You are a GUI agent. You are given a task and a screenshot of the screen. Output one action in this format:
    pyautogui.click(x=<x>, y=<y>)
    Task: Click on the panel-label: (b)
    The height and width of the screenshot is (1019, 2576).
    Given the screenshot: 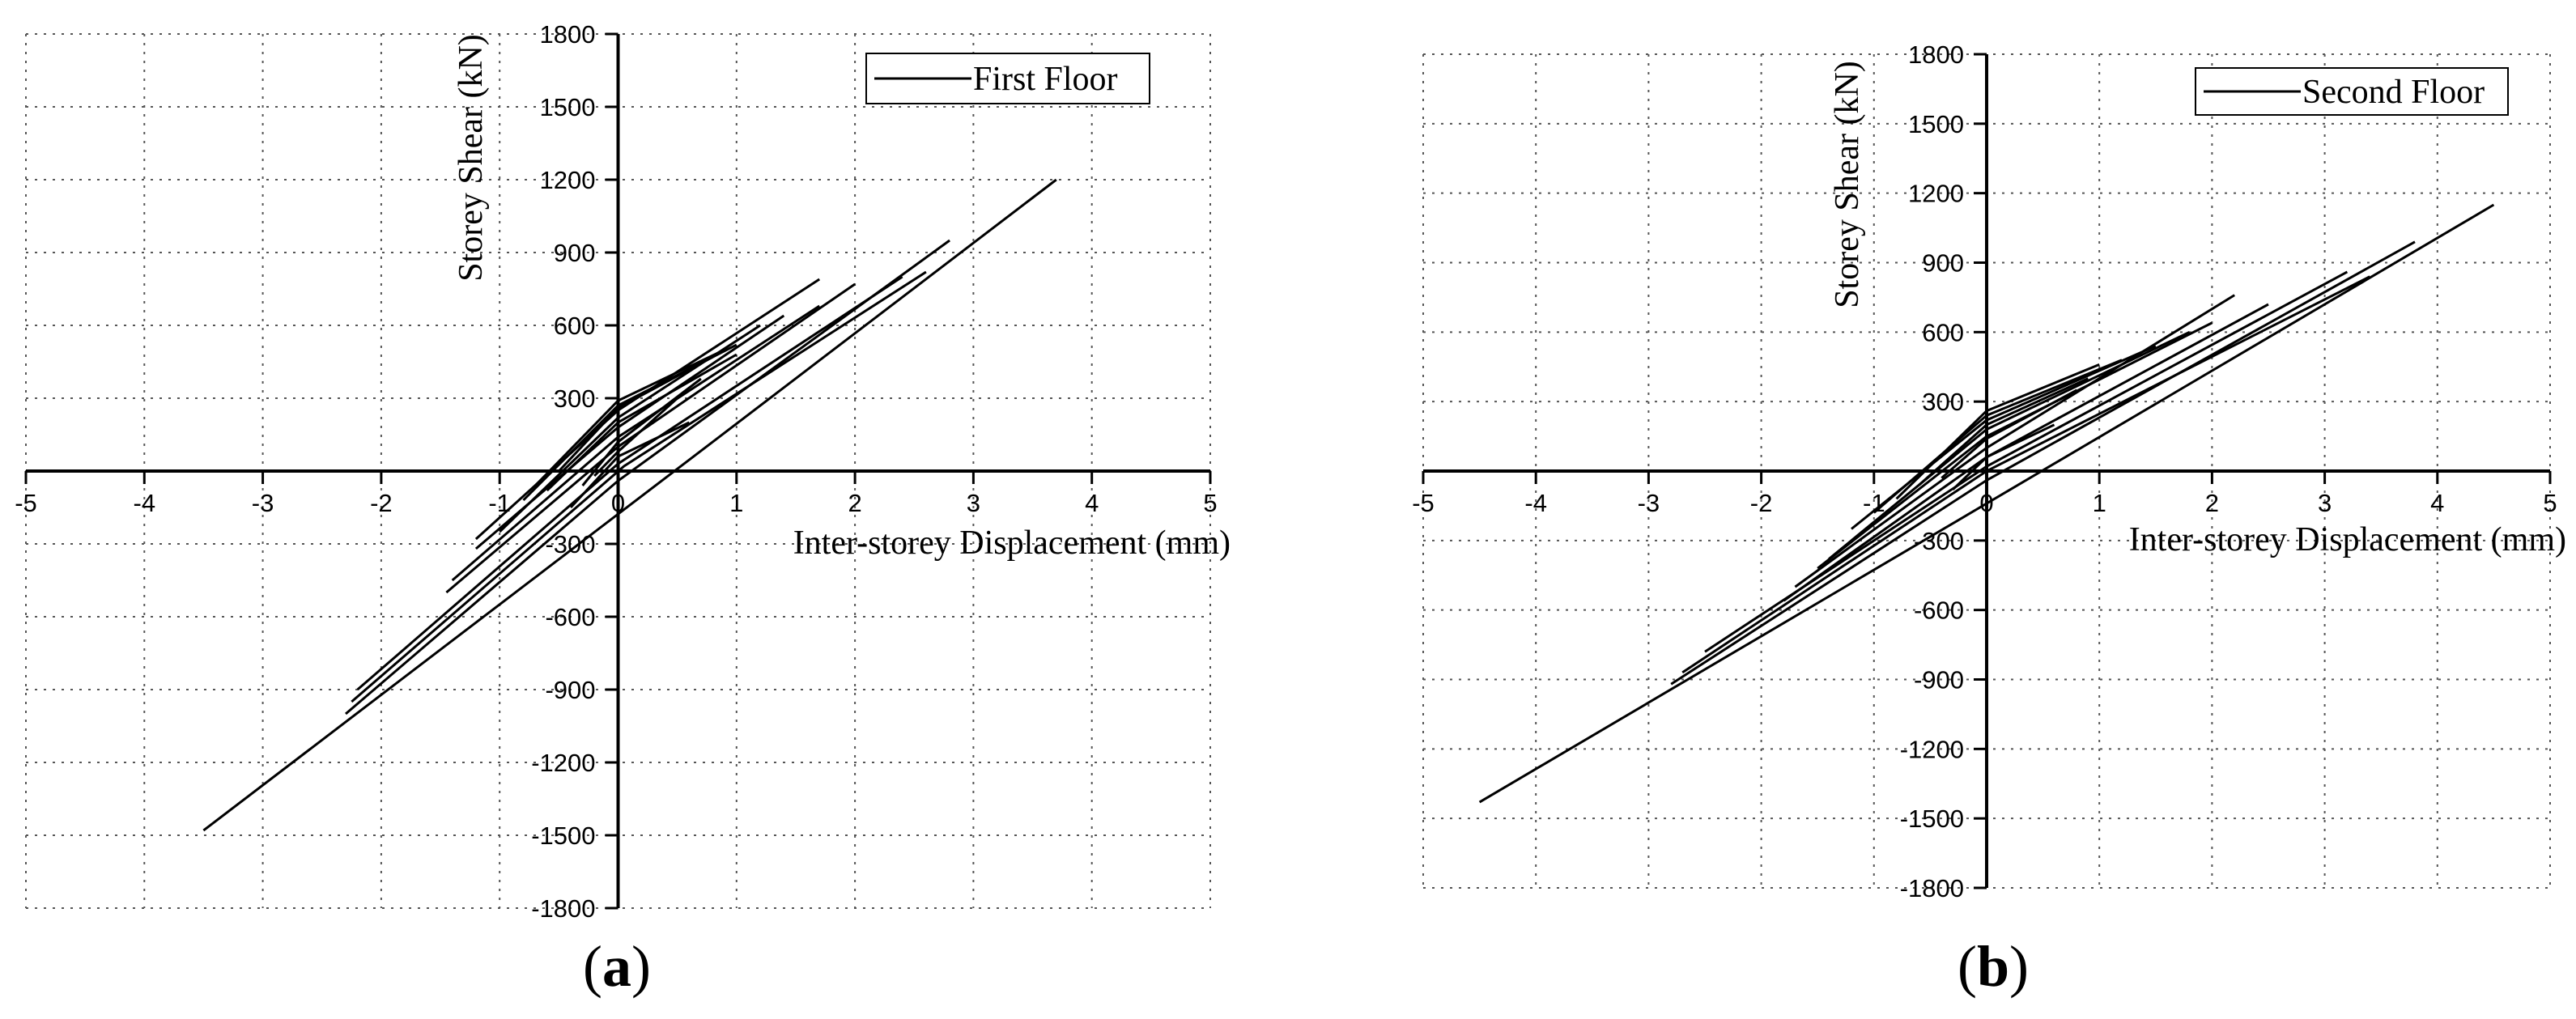 What is the action you would take?
    pyautogui.click(x=1994, y=966)
    